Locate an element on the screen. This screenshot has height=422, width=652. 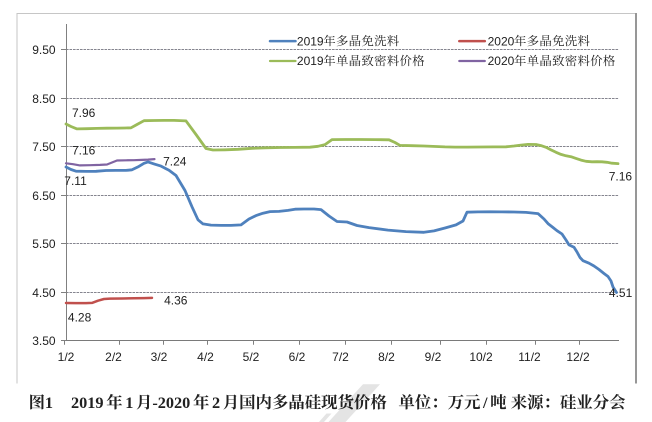
svg-text: 1/2 is located at coordinates (66, 357).